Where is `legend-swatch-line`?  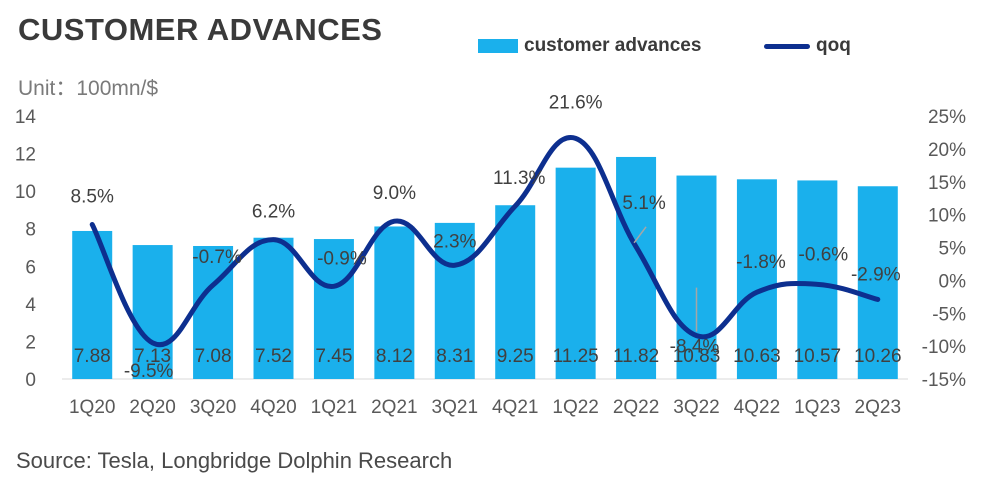
legend-swatch-line is located at coordinates (787, 46).